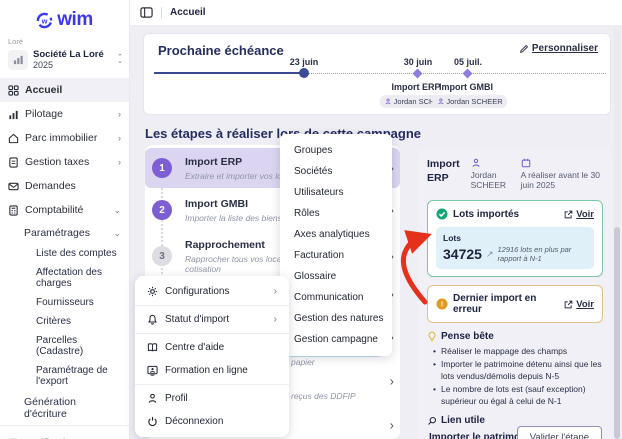  Describe the element at coordinates (319, 192) in the screenshot. I see `menu-item-utilisateurs: Utilisateurs` at that location.